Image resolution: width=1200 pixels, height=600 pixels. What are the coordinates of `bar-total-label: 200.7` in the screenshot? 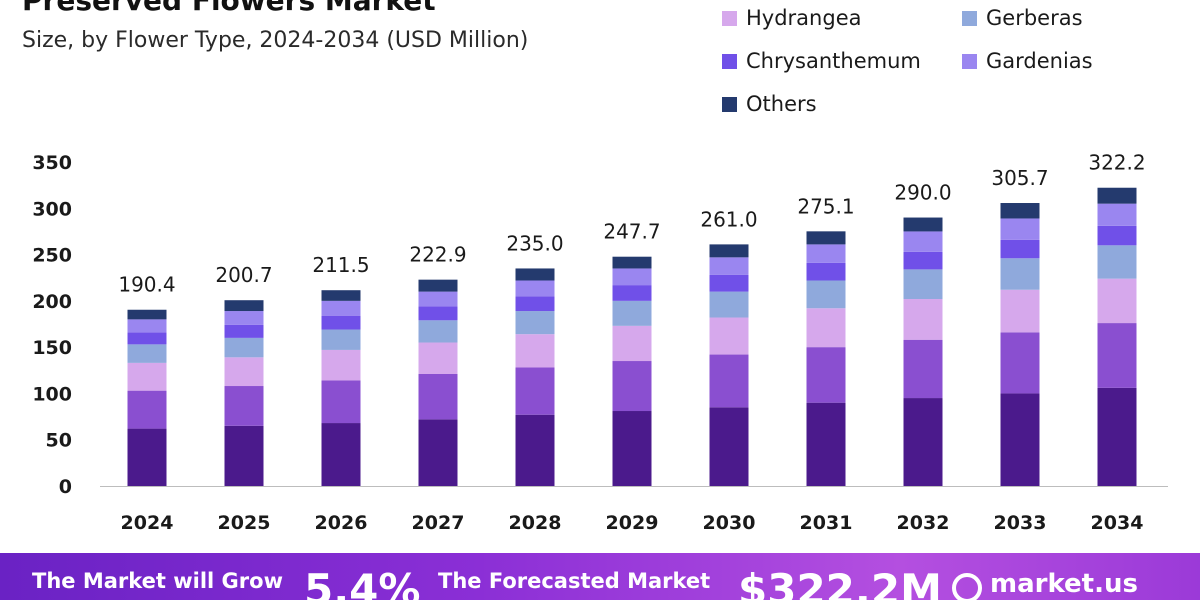 It's located at (243, 275).